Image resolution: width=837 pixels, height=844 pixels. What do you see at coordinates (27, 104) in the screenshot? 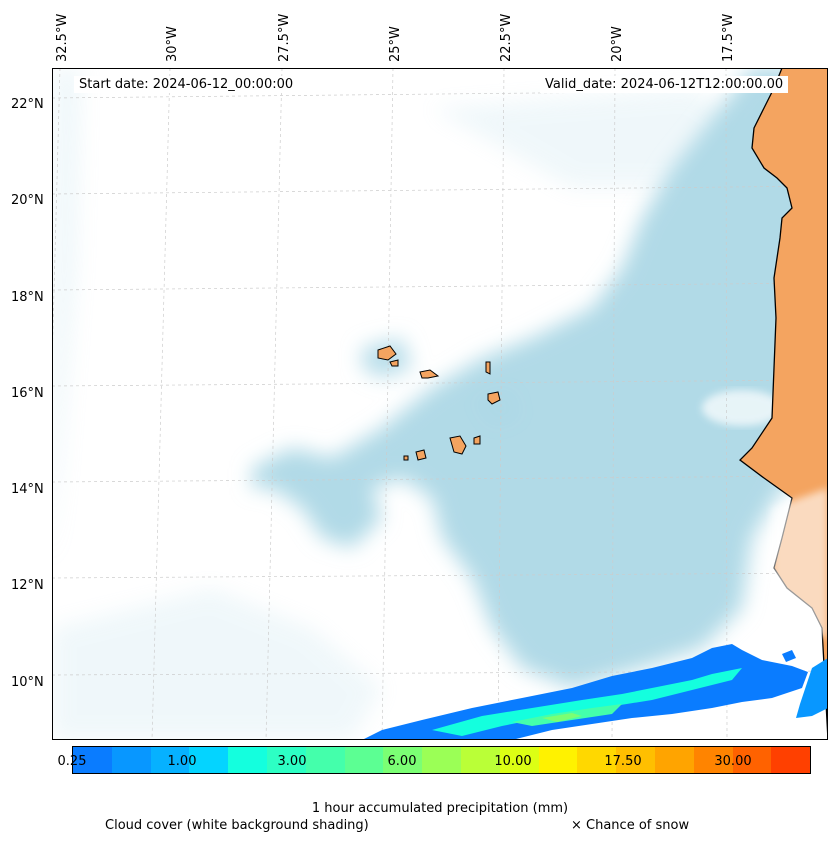
I see `lat-label-22n: 22°N` at bounding box center [27, 104].